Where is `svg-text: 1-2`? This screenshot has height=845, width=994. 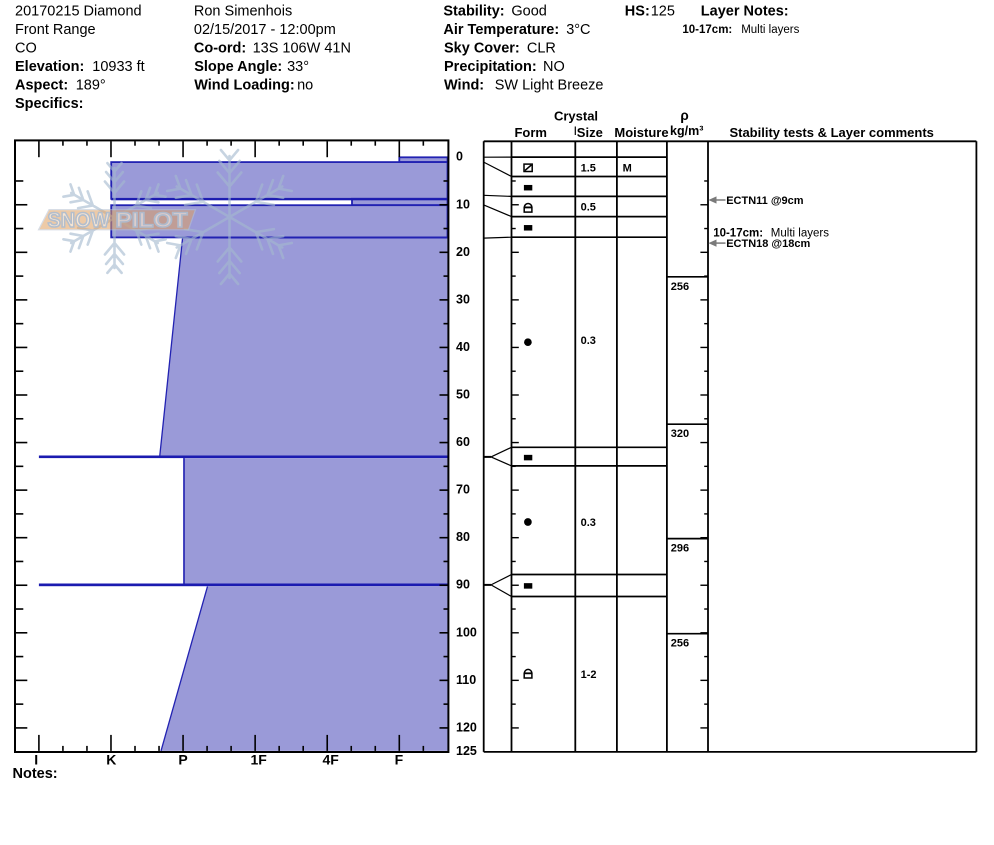 svg-text: 1-2 is located at coordinates (589, 675).